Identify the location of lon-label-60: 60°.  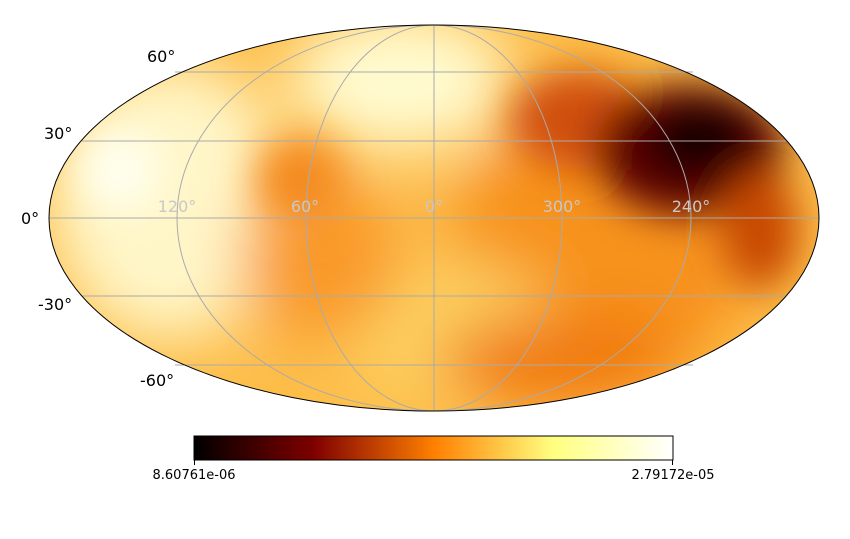
(305, 206).